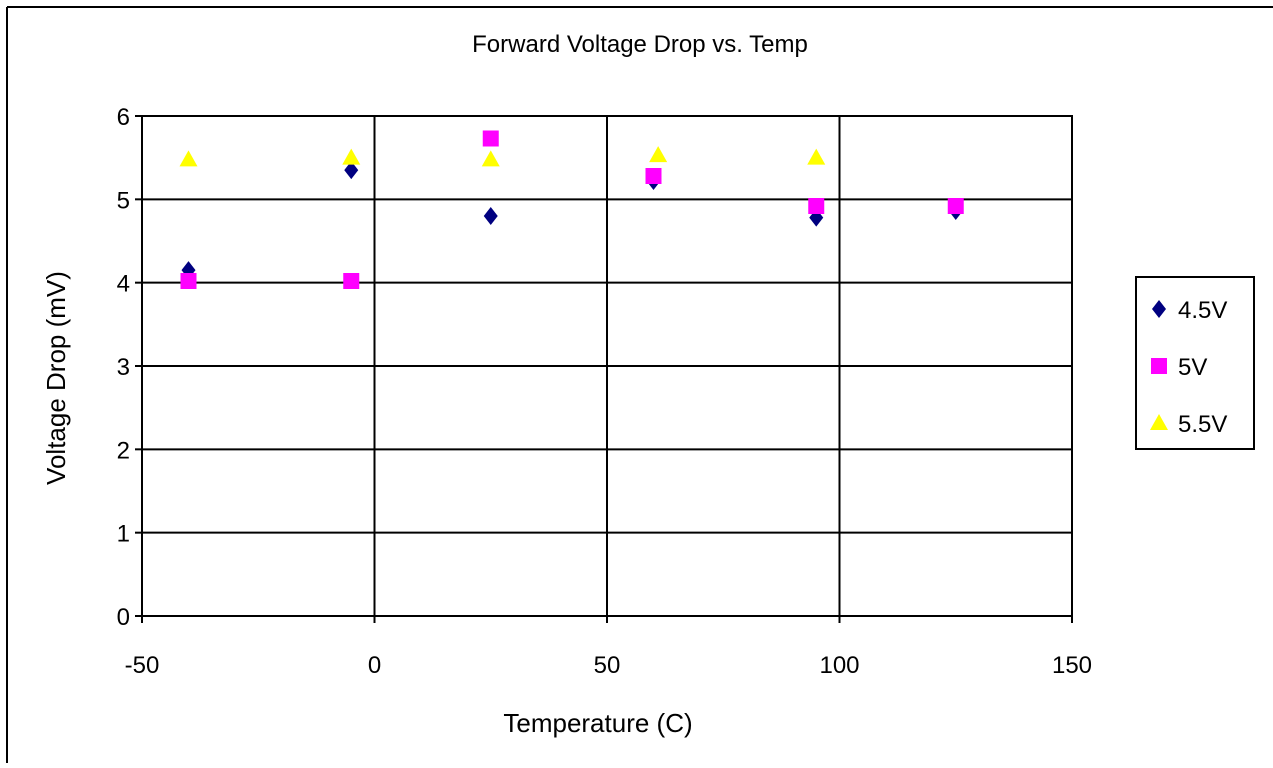 This screenshot has width=1273, height=768. What do you see at coordinates (1159, 422) in the screenshot?
I see `legend-marker-triangle` at bounding box center [1159, 422].